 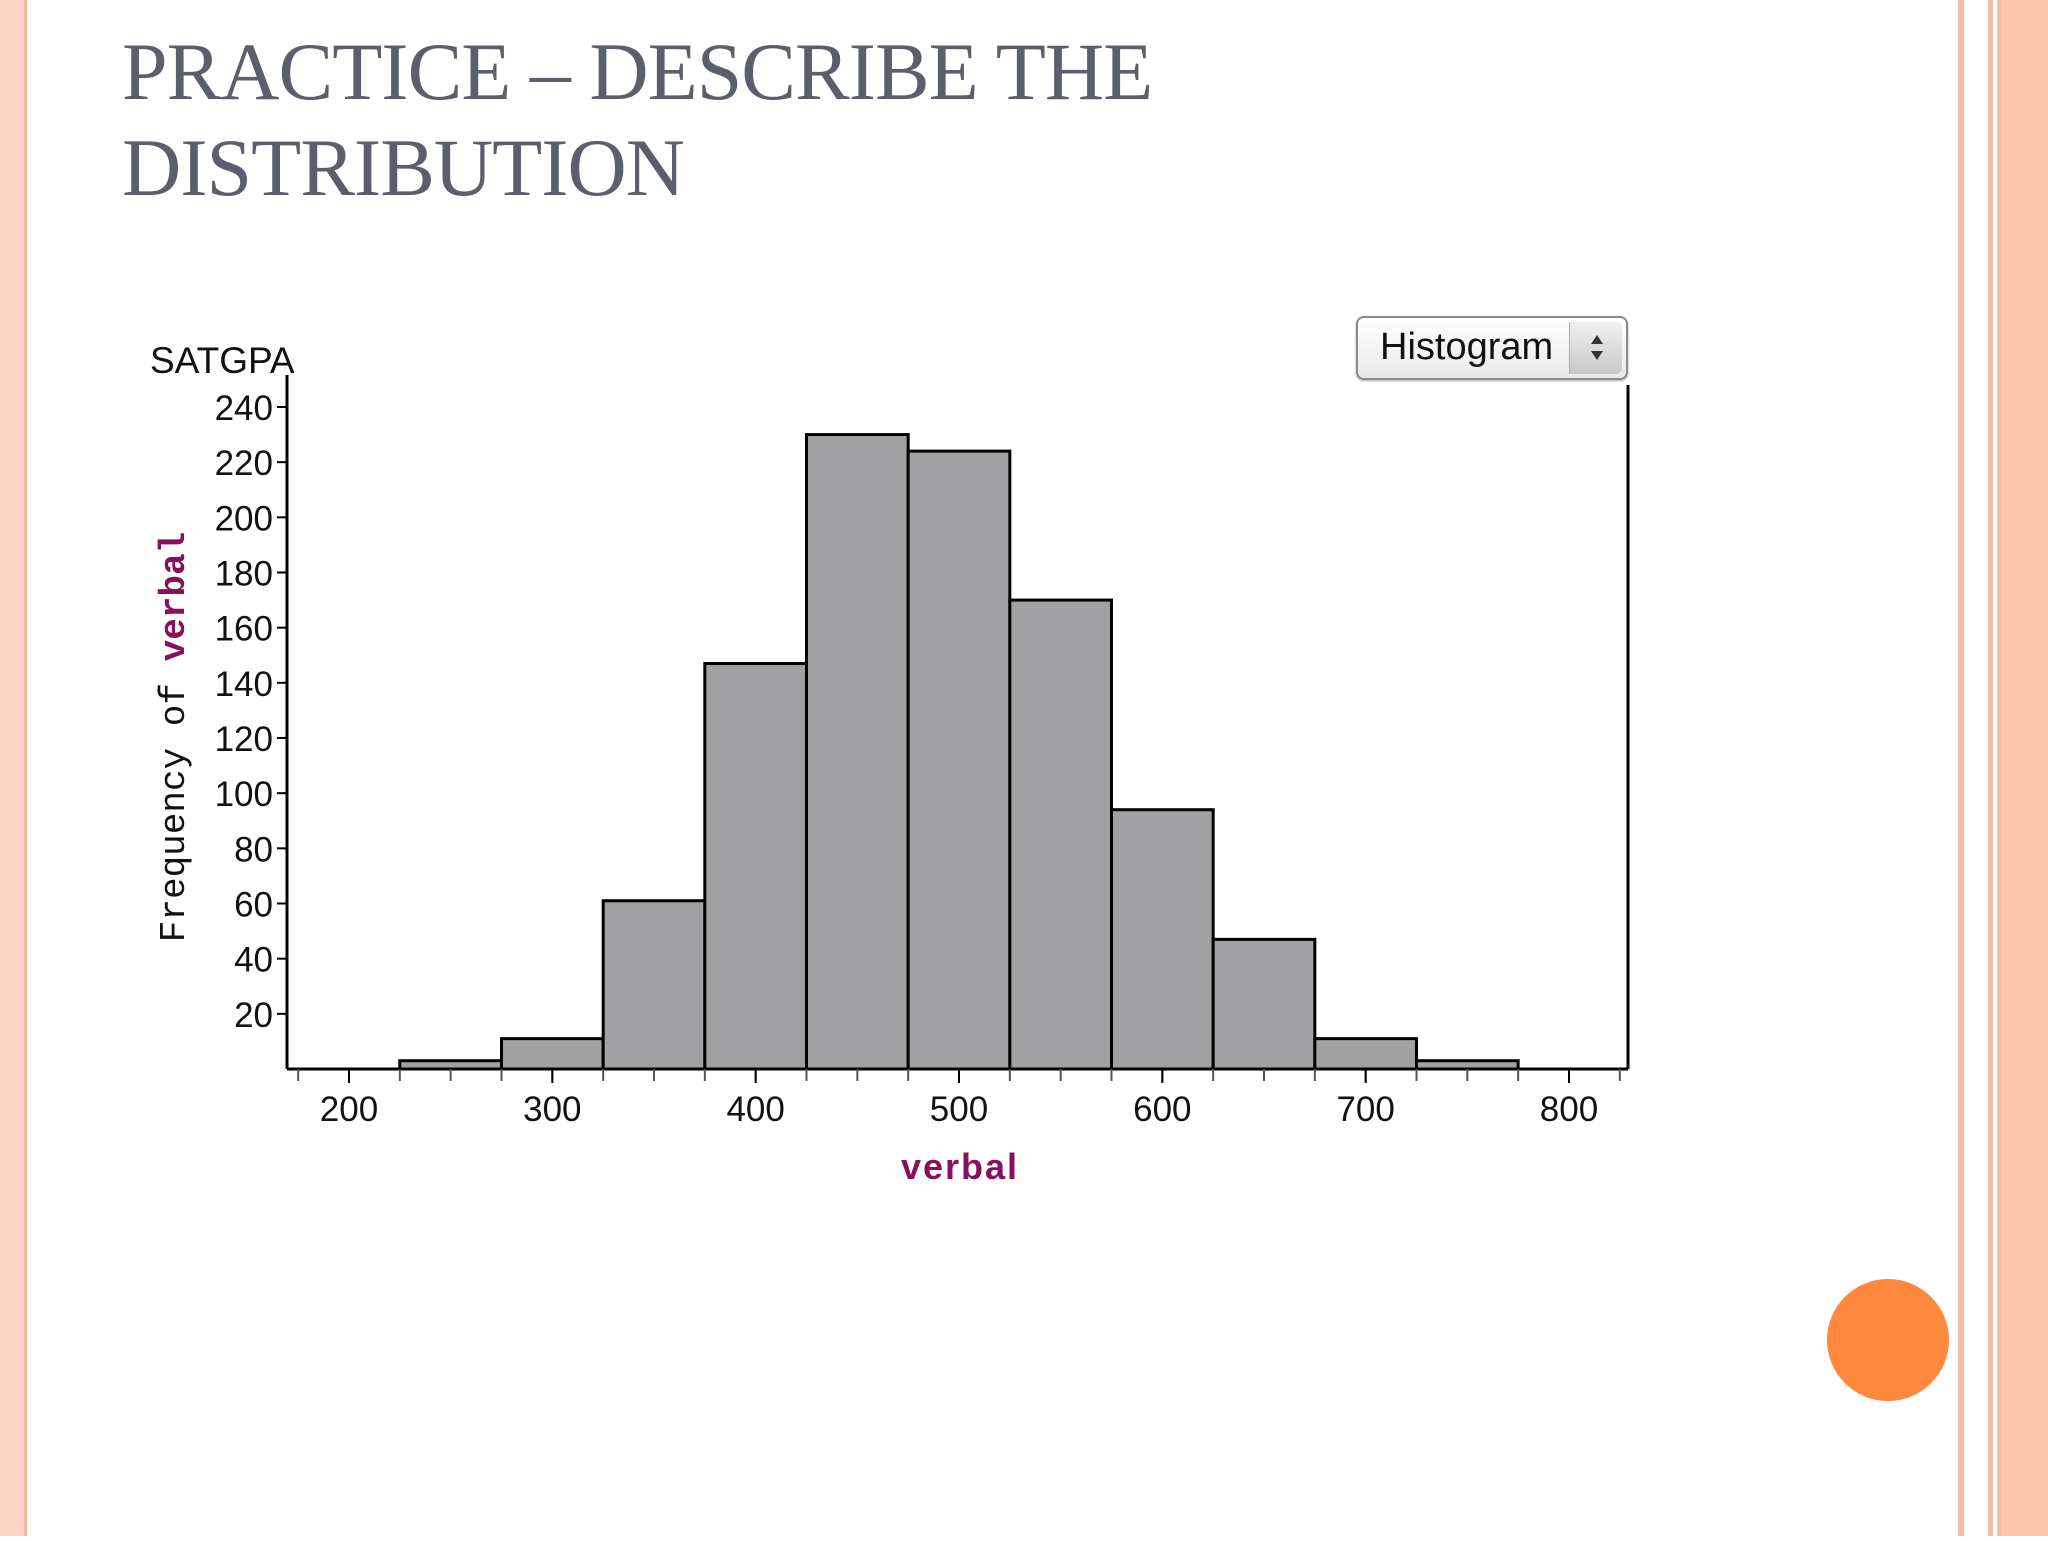 I want to click on right-border-decoration, so click(x=2003, y=768).